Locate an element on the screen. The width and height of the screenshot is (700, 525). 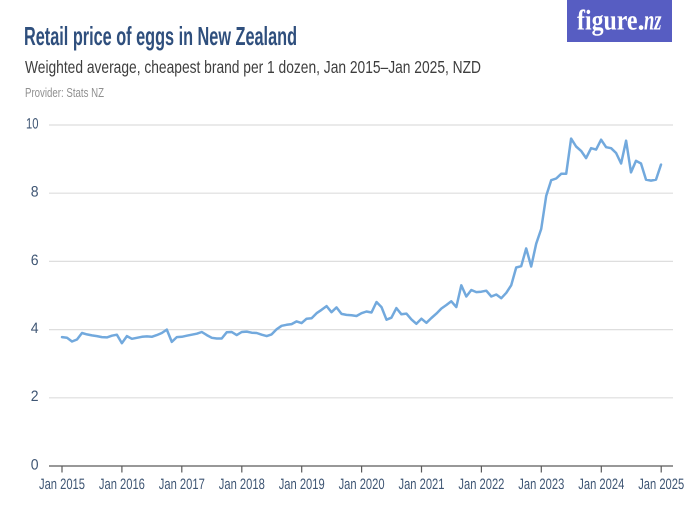
svg-text: 8 is located at coordinates (35, 192).